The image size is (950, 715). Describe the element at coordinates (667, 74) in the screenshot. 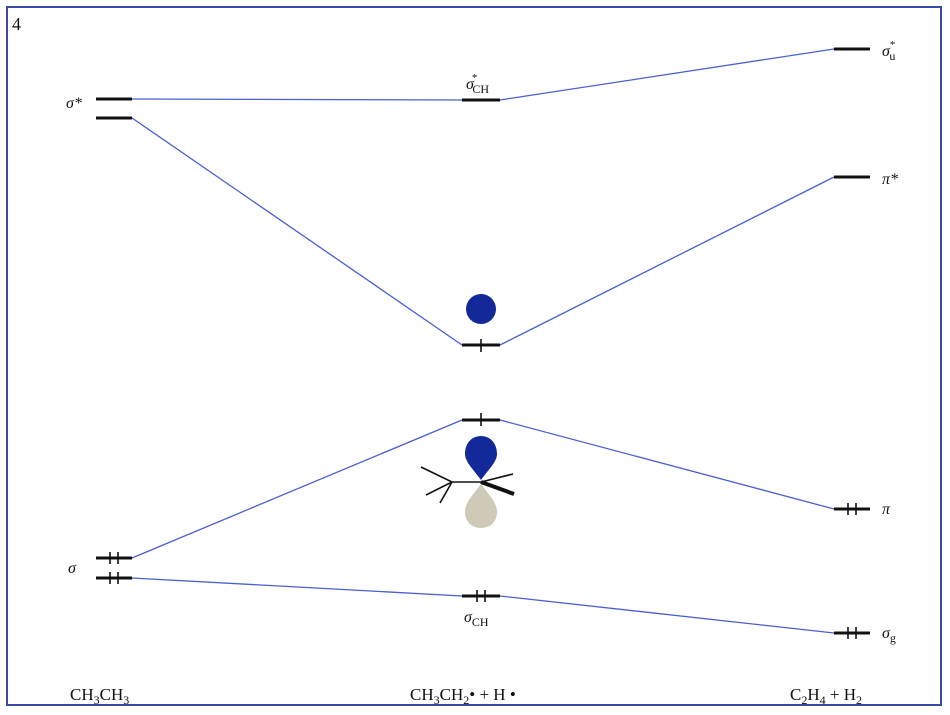

I see `line-sigma-star-ch-to-sigma-u-star` at that location.